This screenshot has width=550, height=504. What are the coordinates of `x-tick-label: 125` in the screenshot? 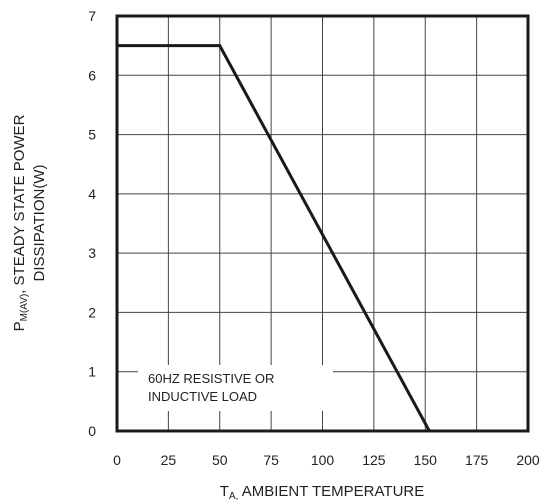 It's located at (374, 460).